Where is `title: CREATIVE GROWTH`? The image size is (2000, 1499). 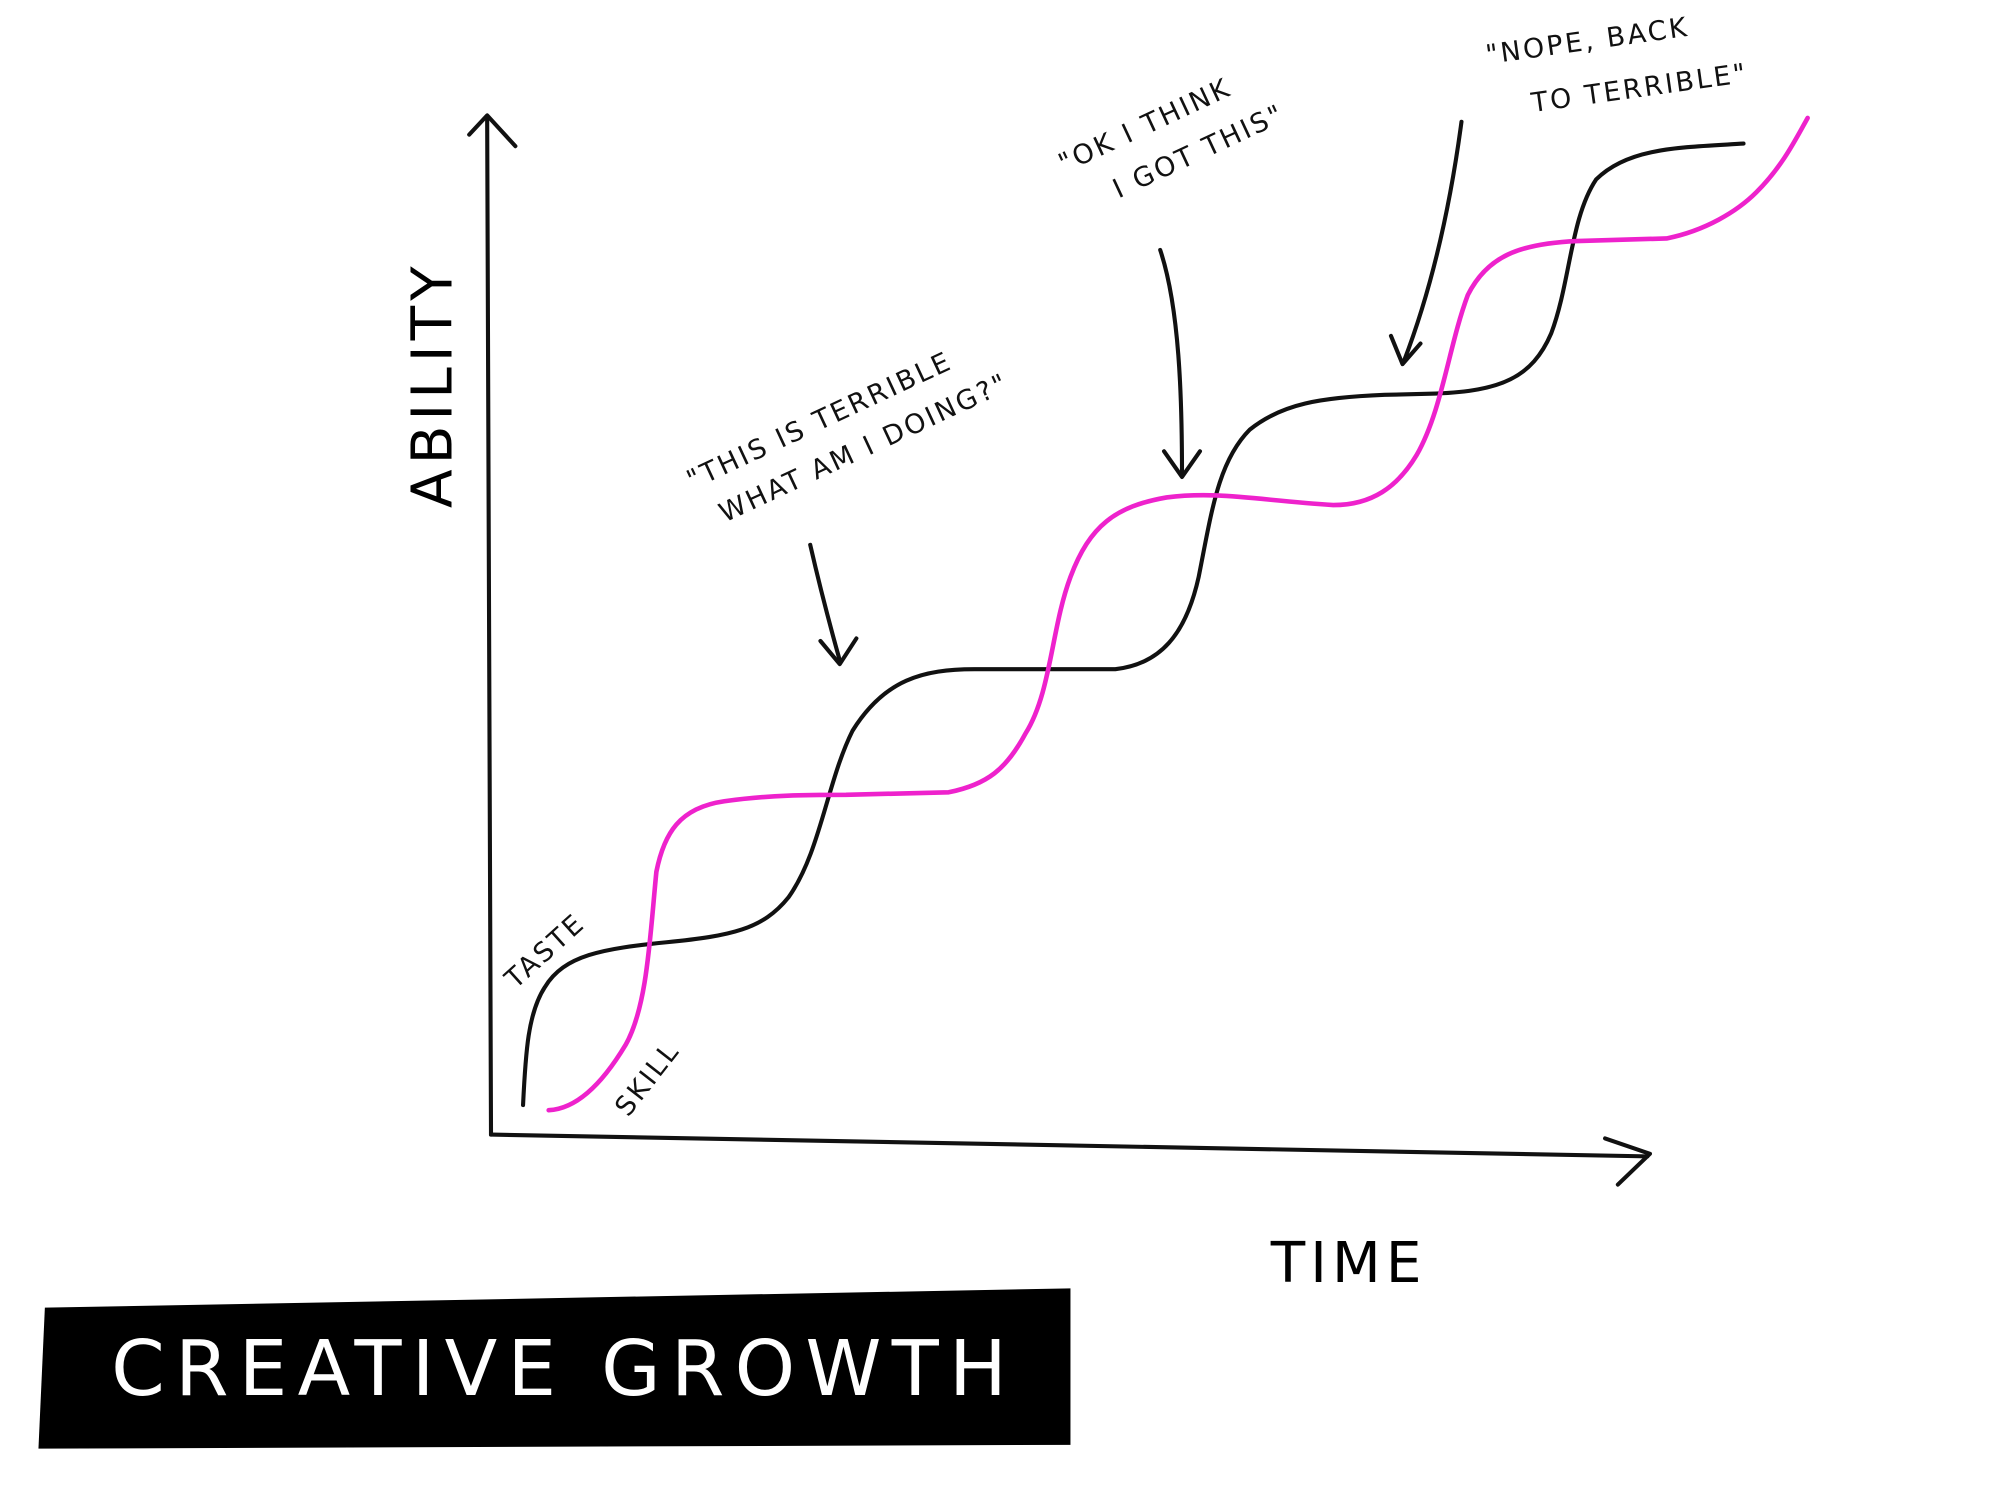
title: CREATIVE GROWTH is located at coordinates (564, 1369).